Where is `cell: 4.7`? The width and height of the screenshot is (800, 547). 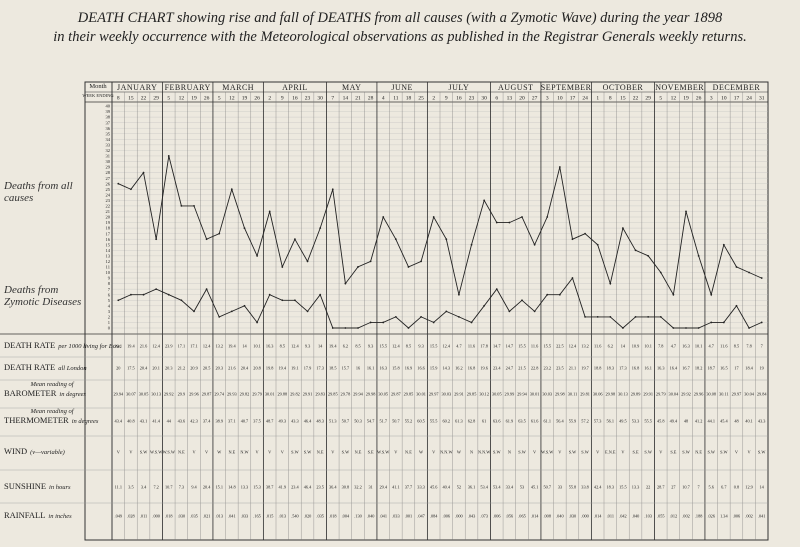
cell: 4.7 is located at coordinates (674, 346).